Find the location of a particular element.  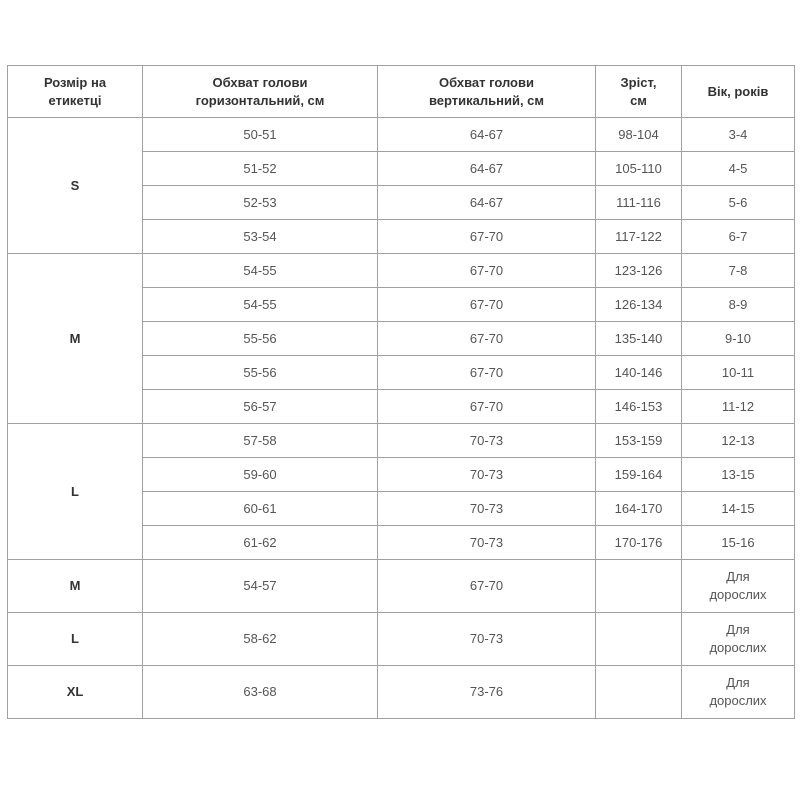

size-cell: XL is located at coordinates (75, 692).